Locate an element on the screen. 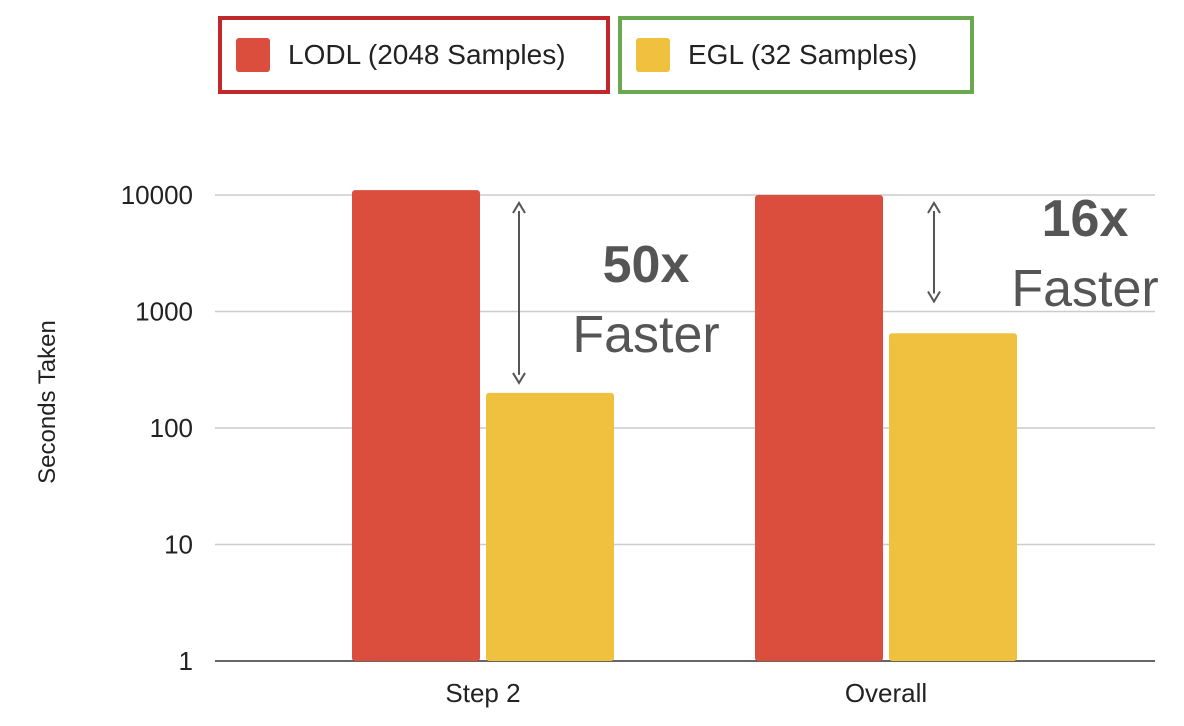 The height and width of the screenshot is (726, 1184). legend-label-lodl: LODL (2048 Samples) is located at coordinates (427, 54).